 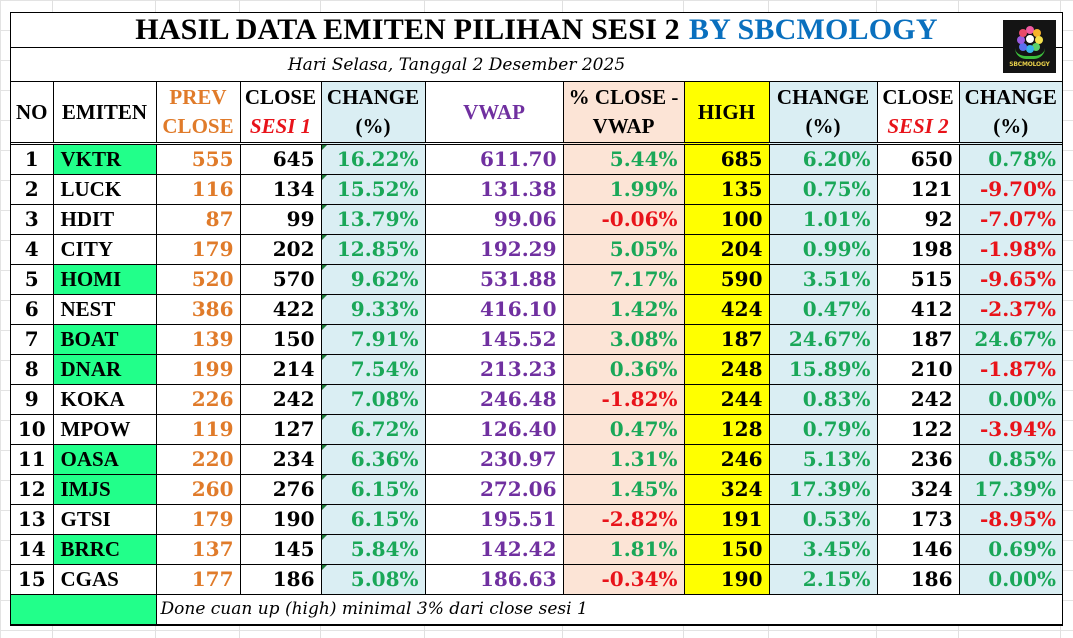 I want to click on cell-no: 3, so click(x=32, y=219).